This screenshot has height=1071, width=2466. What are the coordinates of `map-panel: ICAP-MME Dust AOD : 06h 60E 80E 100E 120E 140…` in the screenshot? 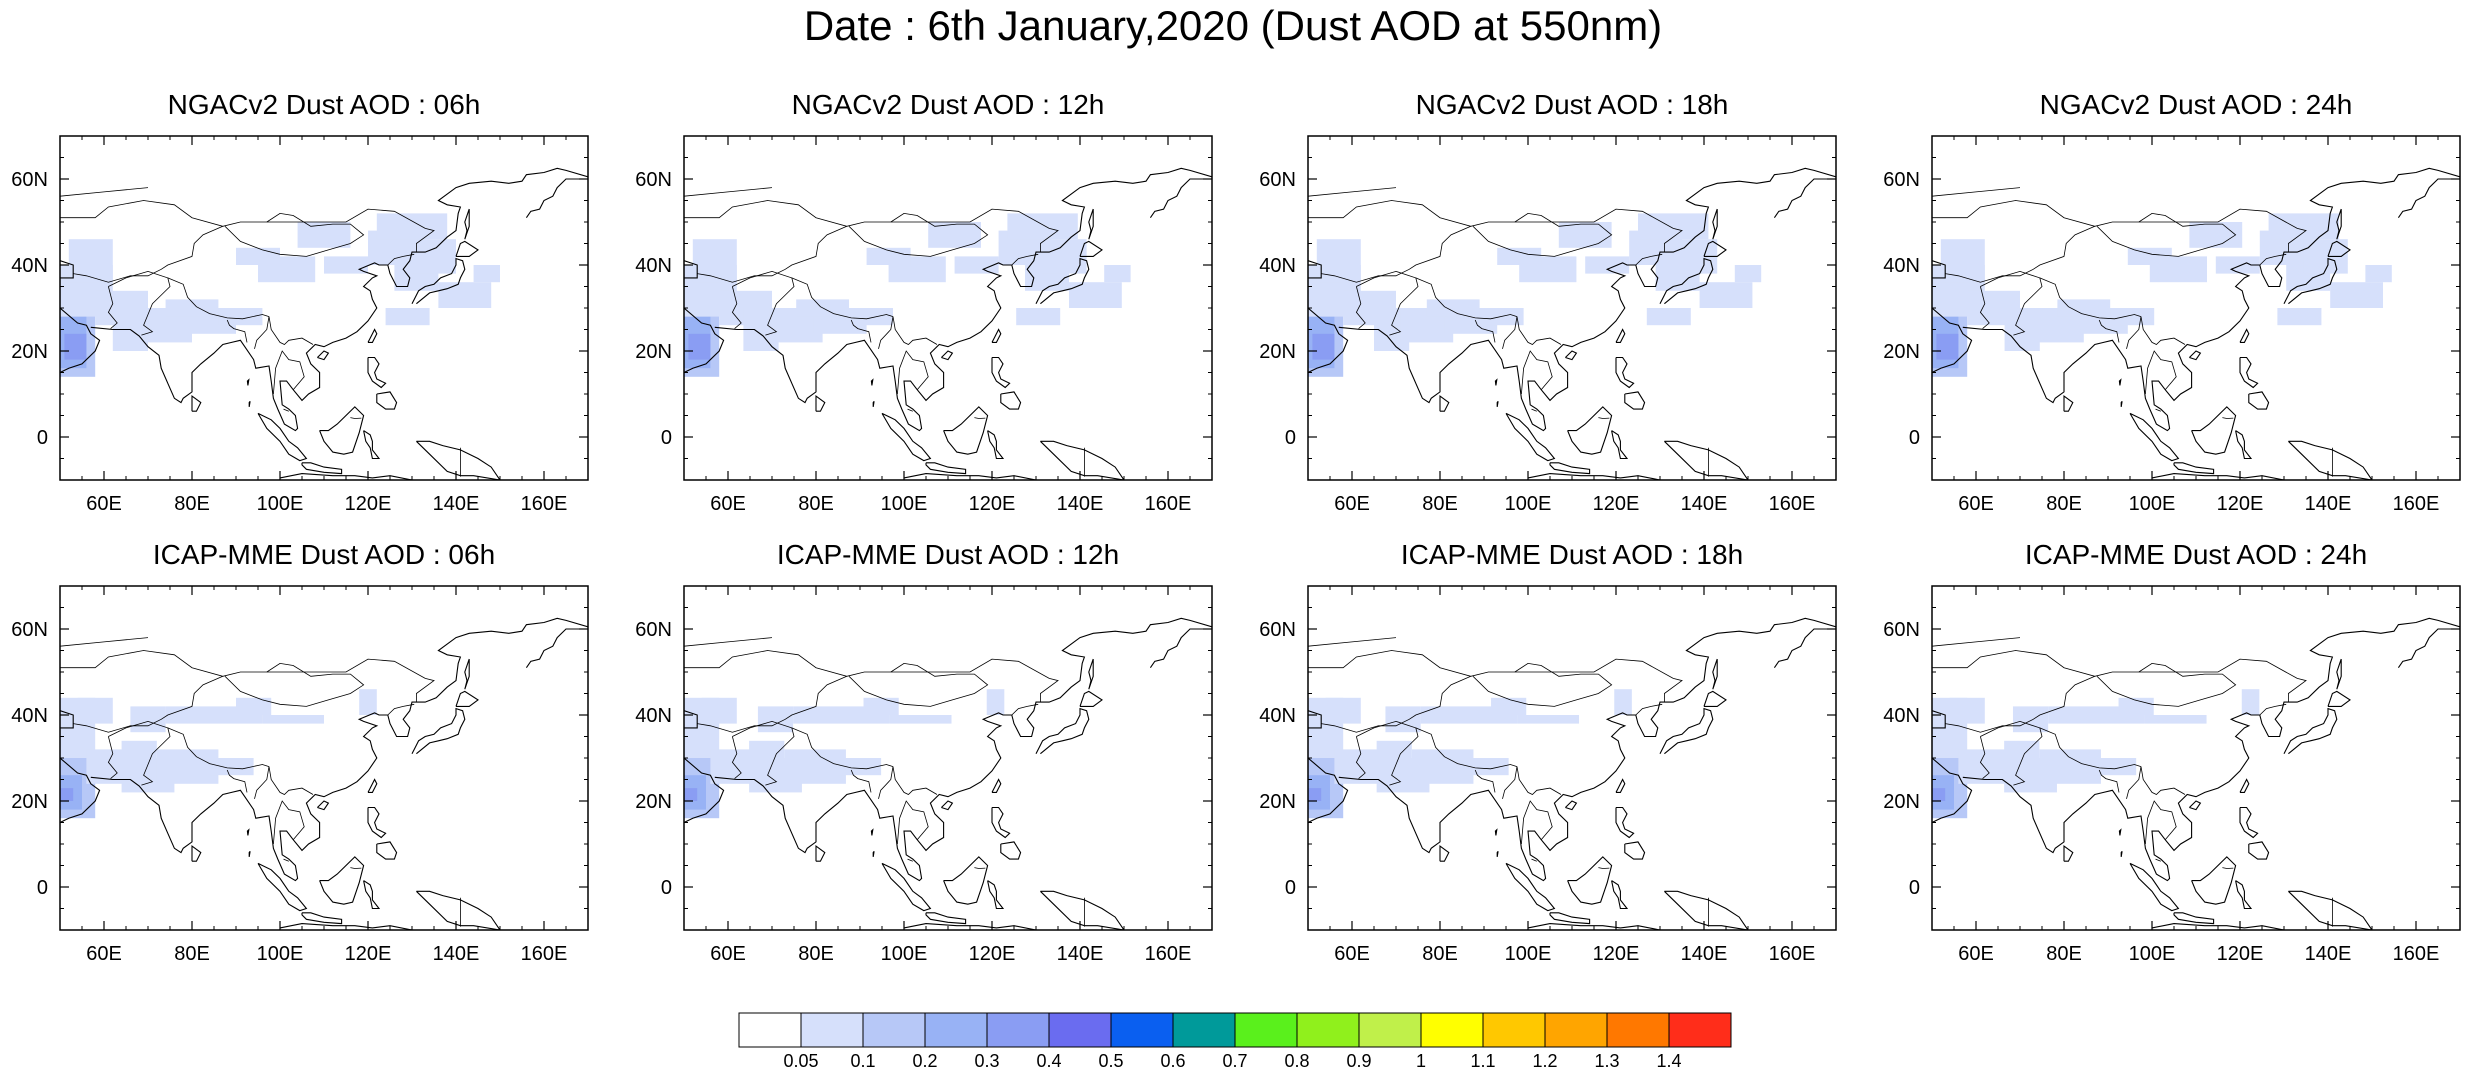 It's located at (300, 753).